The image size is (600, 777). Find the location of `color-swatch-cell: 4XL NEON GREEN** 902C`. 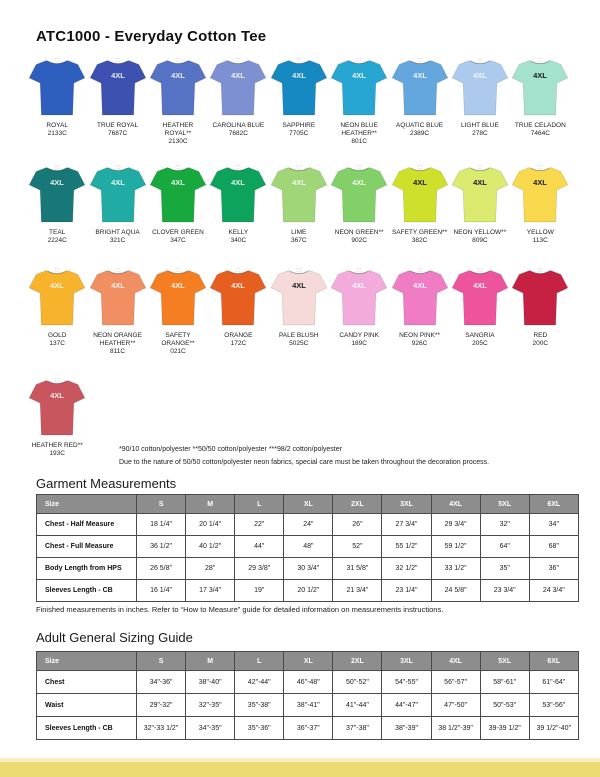

color-swatch-cell: 4XL NEON GREEN** 902C is located at coordinates (359, 204).